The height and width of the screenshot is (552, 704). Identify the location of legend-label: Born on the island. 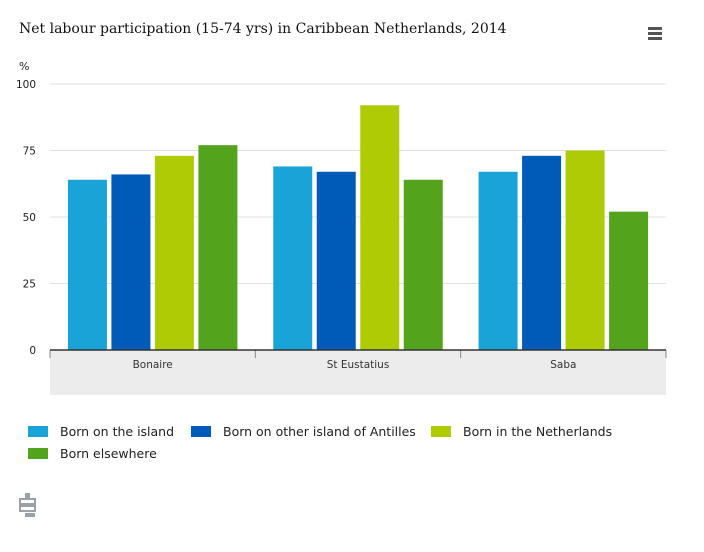
(117, 431).